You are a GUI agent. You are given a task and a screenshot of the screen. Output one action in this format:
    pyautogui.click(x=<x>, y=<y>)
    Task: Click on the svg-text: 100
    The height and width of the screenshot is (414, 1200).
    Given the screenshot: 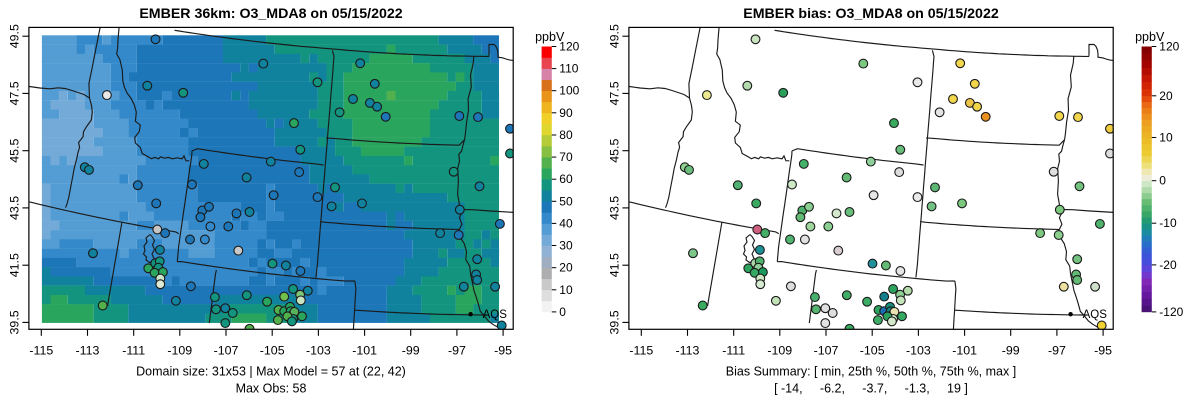 What is the action you would take?
    pyautogui.click(x=569, y=91)
    